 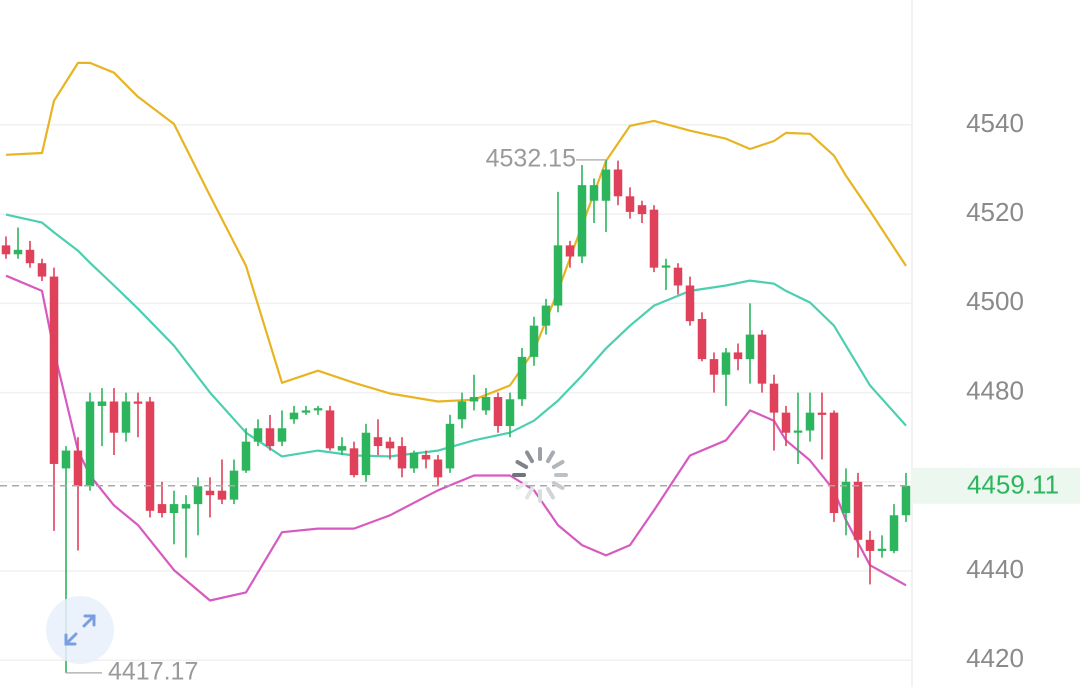 What do you see at coordinates (531, 159) in the screenshot?
I see `max-label: 4532.15` at bounding box center [531, 159].